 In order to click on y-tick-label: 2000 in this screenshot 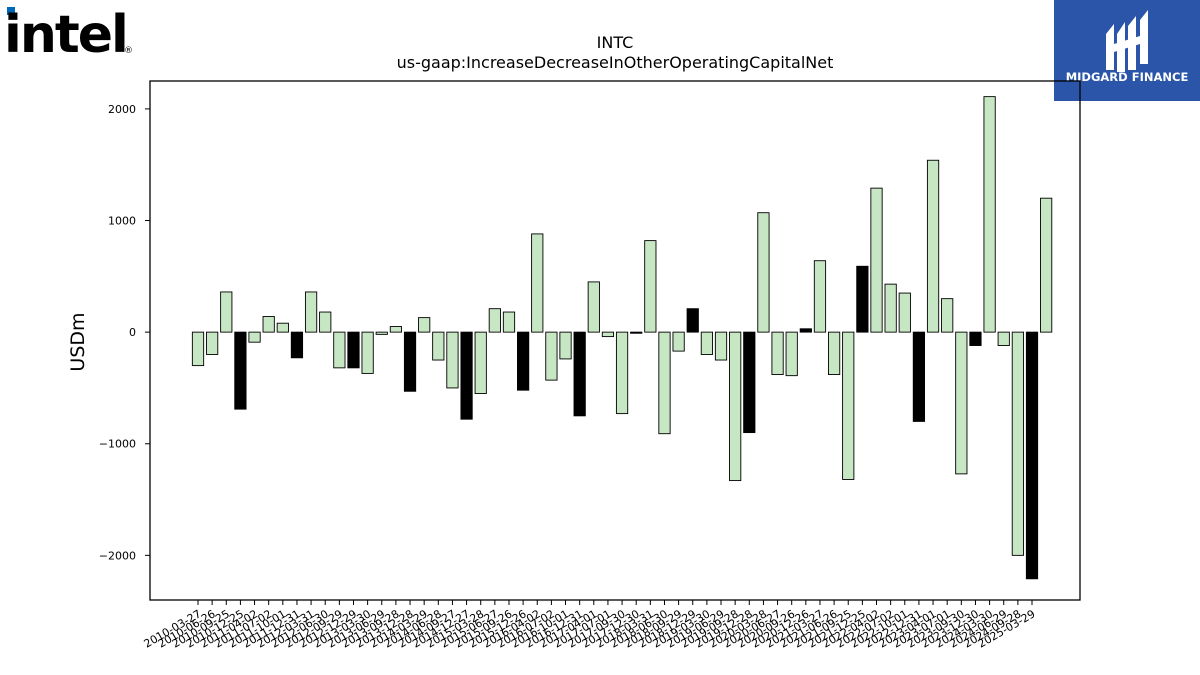, I will do `click(122, 109)`.